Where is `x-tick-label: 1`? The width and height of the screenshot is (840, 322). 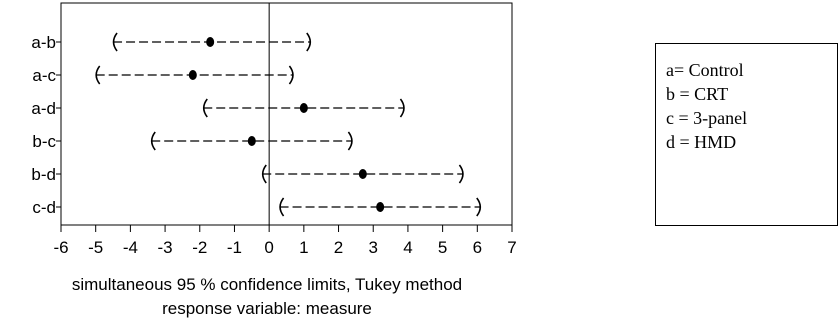 x-tick-label: 1 is located at coordinates (303, 247).